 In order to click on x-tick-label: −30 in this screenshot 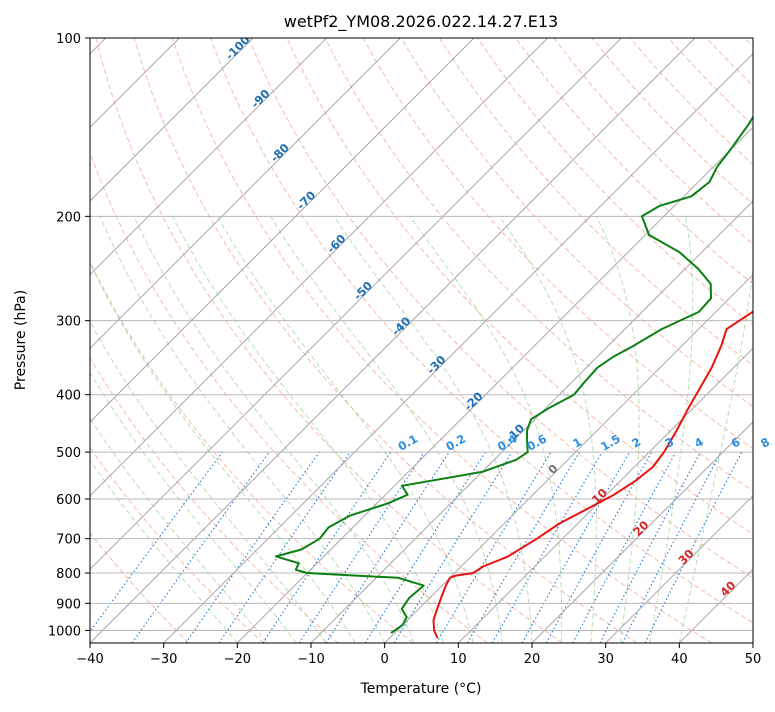, I will do `click(163, 659)`.